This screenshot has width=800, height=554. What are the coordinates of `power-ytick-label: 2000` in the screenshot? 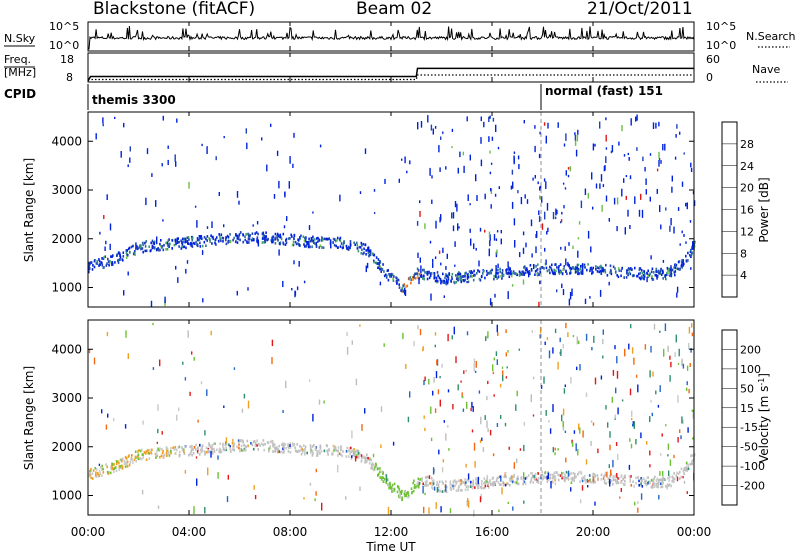 It's located at (66, 239).